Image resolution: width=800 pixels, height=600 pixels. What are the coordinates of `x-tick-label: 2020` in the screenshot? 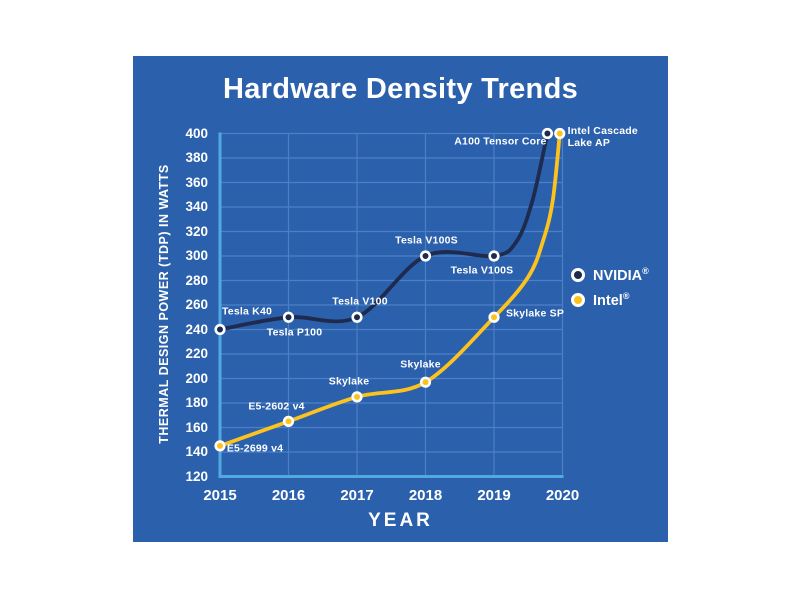 It's located at (562, 495).